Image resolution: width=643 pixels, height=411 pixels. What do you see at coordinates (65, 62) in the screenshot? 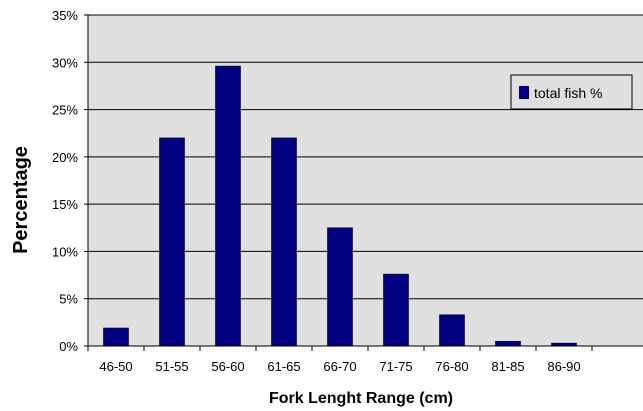
I see `y-tick-label: 30%` at bounding box center [65, 62].